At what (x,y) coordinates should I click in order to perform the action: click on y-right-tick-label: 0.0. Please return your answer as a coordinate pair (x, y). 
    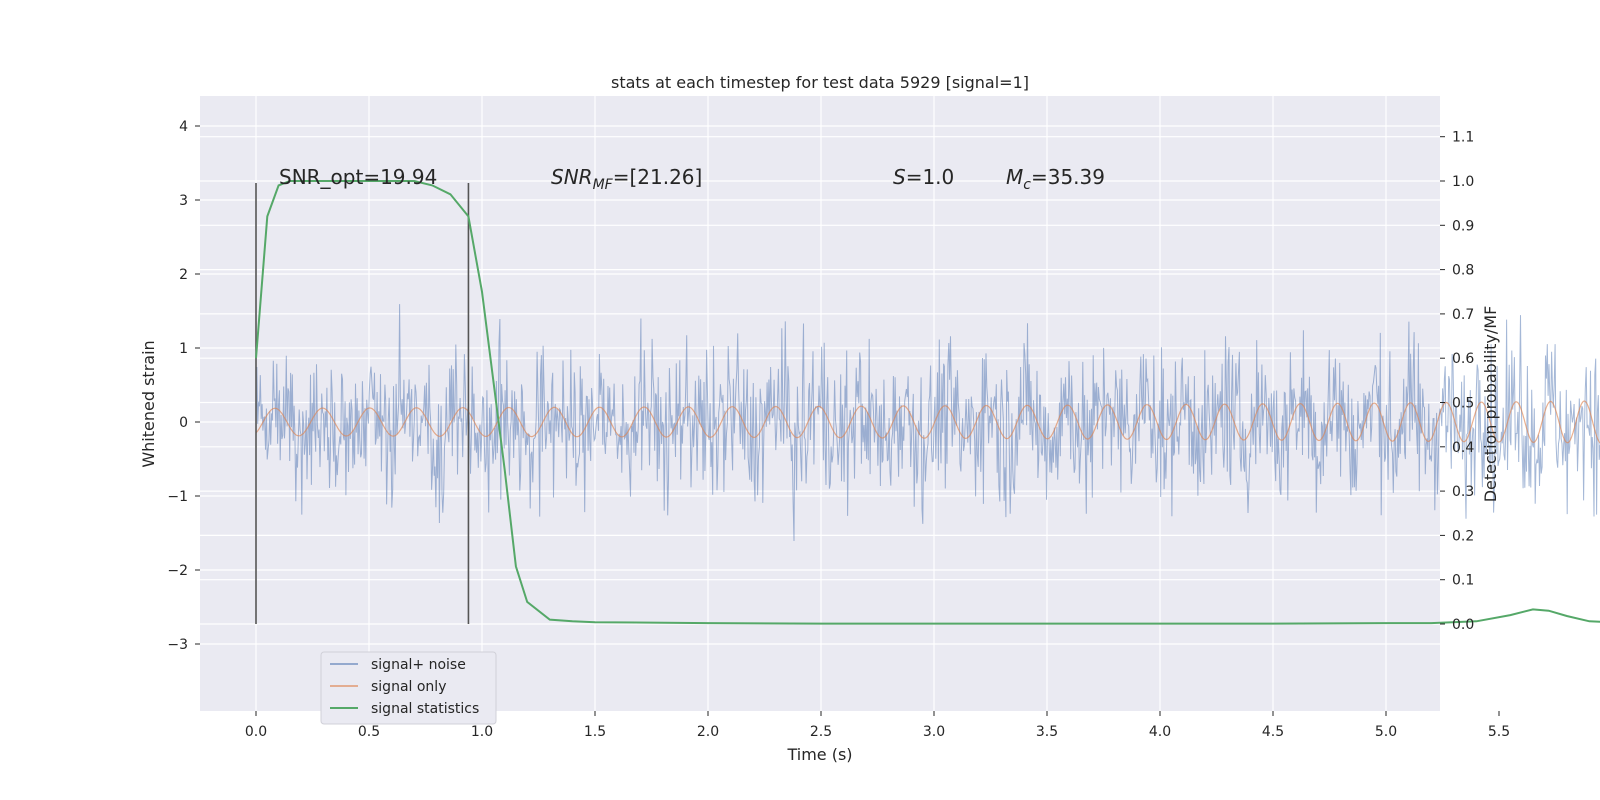
    Looking at the image, I should click on (1463, 625).